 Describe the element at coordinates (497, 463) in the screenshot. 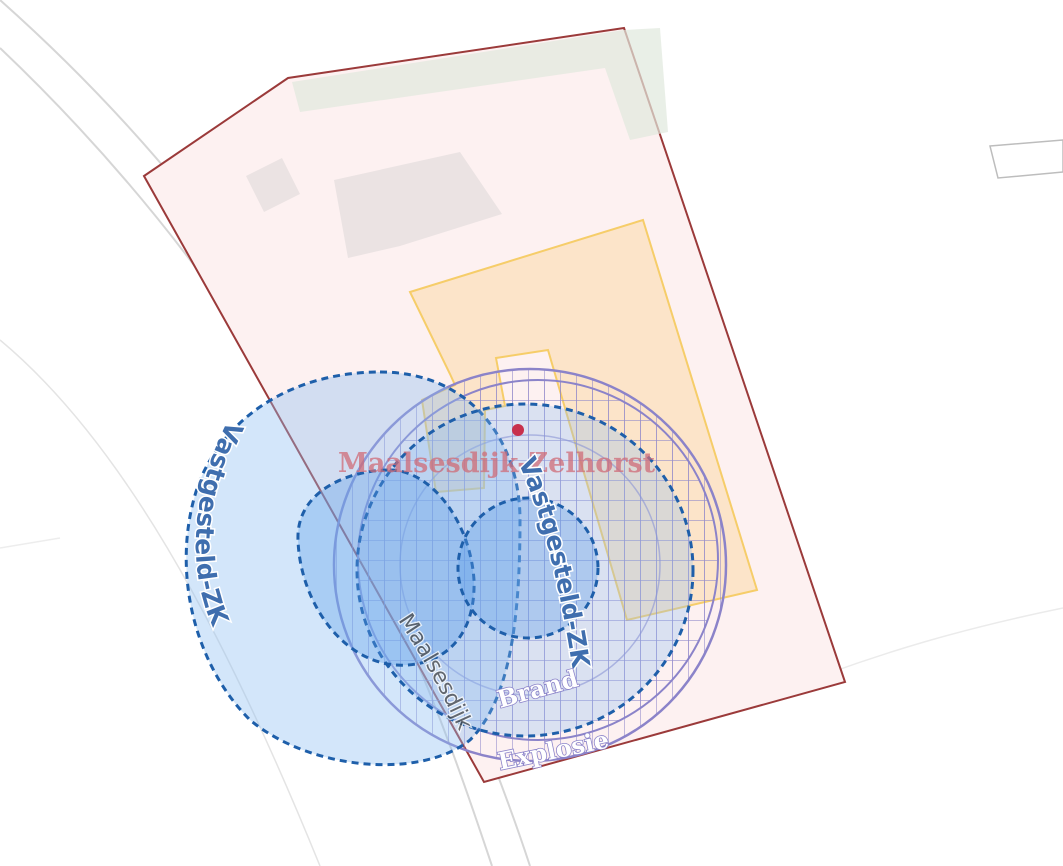

I see `place-label: Maalsesdijk-Zelhorst` at that location.